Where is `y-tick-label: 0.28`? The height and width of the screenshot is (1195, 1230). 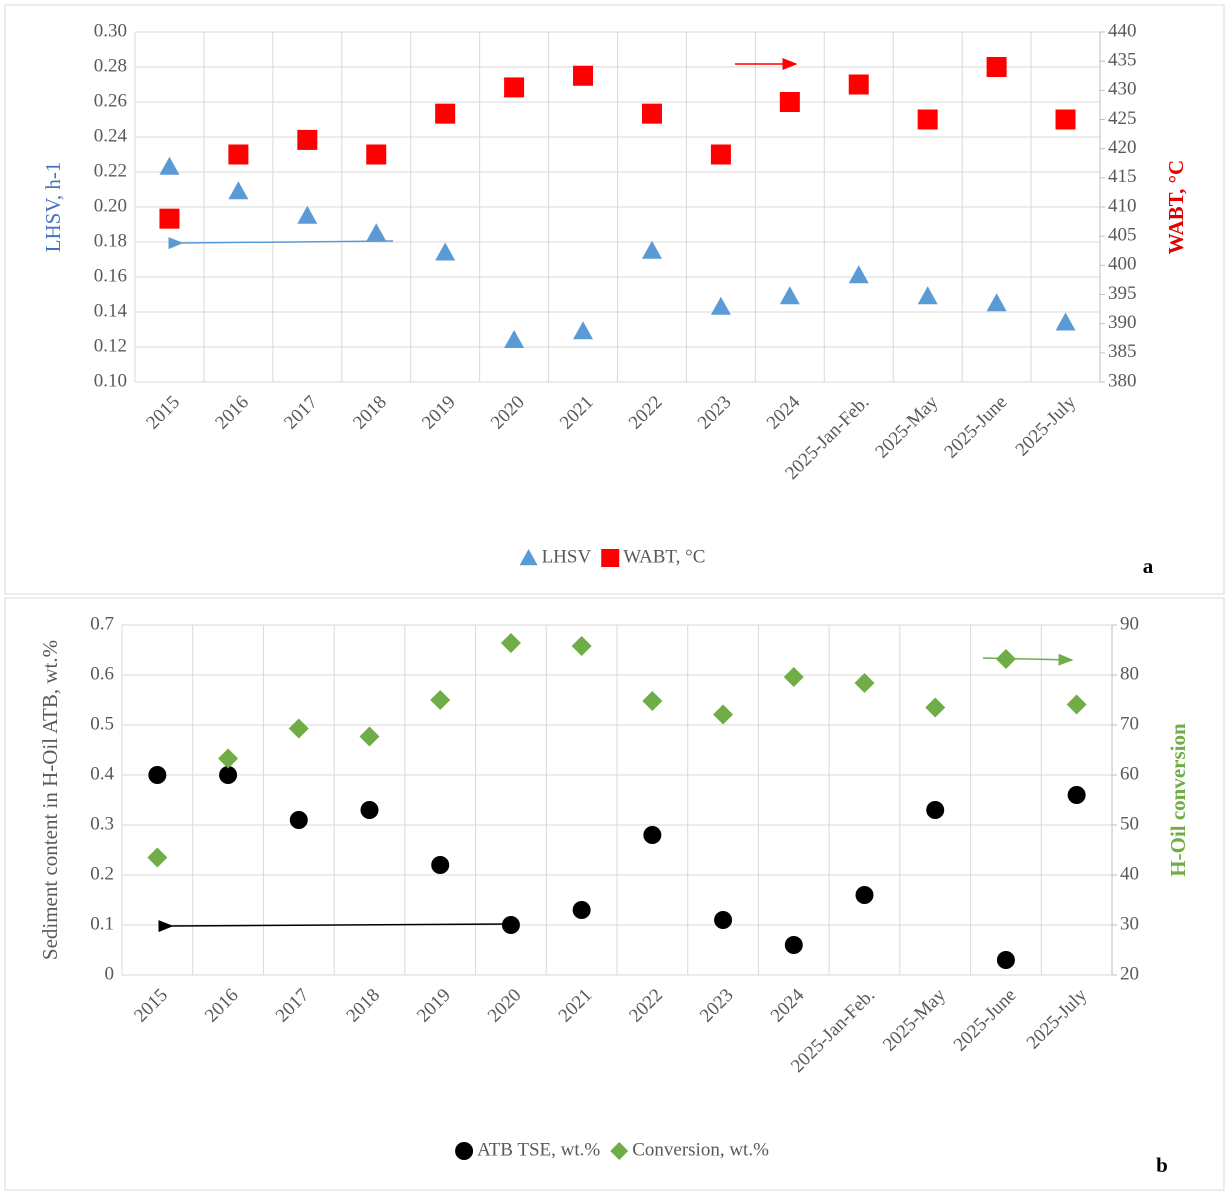 y-tick-label: 0.28 is located at coordinates (110, 65).